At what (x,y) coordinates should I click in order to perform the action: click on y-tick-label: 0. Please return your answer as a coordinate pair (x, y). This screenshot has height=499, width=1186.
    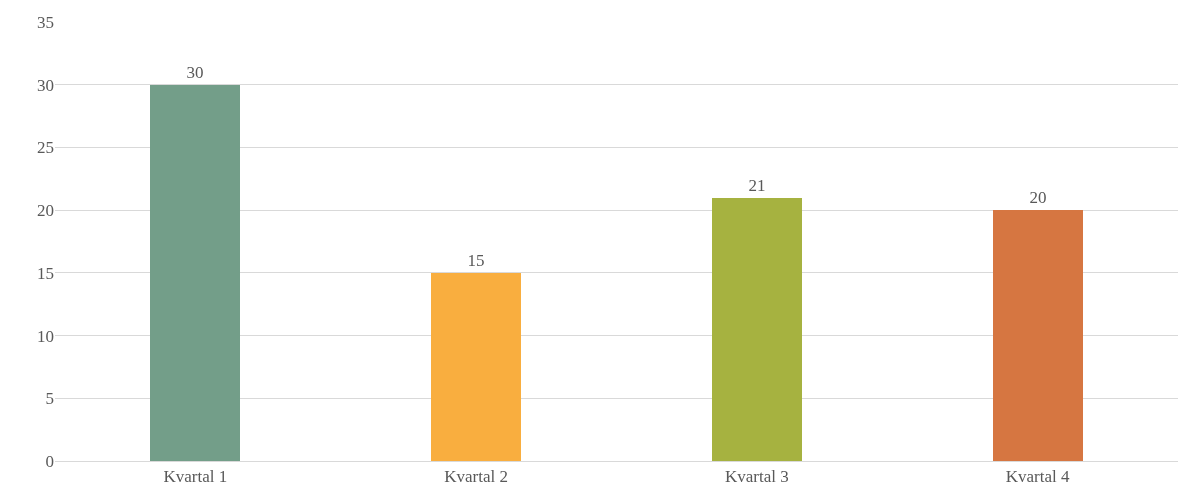
    Looking at the image, I should click on (49, 461).